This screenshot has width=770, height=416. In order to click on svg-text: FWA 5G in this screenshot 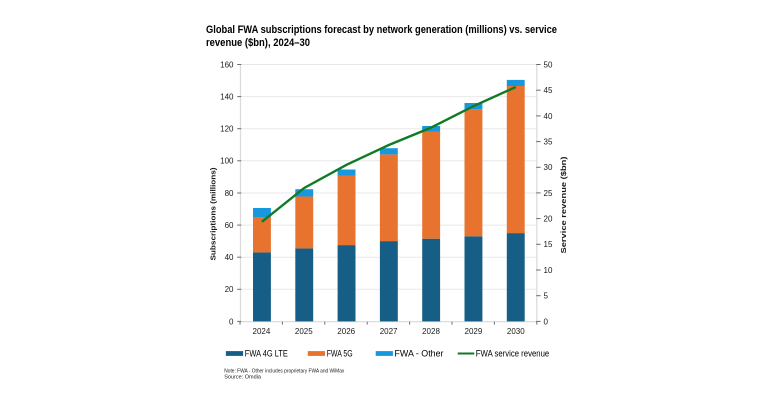, I will do `click(340, 354)`.